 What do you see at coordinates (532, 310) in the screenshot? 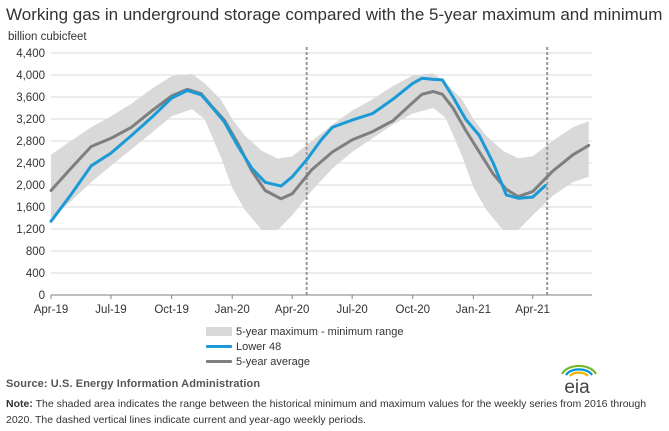
I see `x-tick-label: Apr-21` at bounding box center [532, 310].